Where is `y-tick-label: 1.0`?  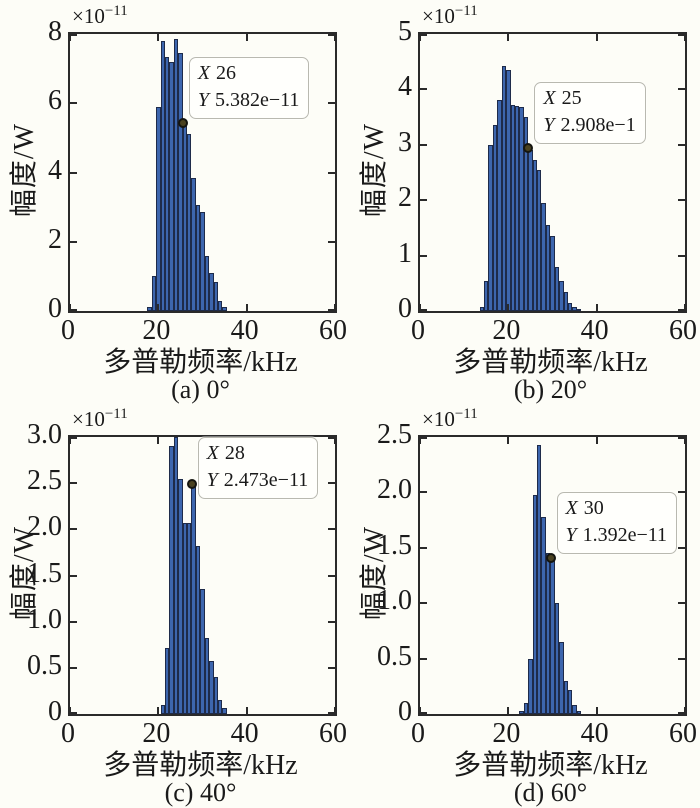 y-tick-label: 1.0 is located at coordinates (394, 601).